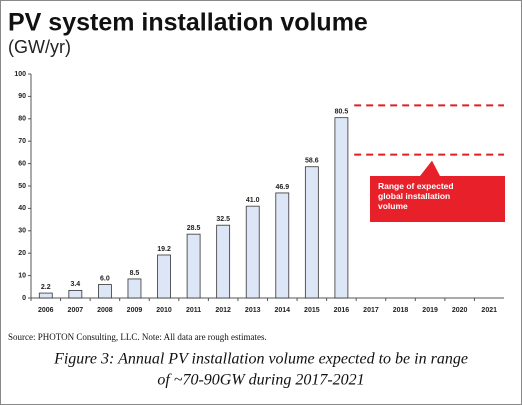 This screenshot has height=405, width=522. What do you see at coordinates (22, 208) in the screenshot?
I see `y-tick-label: 40` at bounding box center [22, 208].